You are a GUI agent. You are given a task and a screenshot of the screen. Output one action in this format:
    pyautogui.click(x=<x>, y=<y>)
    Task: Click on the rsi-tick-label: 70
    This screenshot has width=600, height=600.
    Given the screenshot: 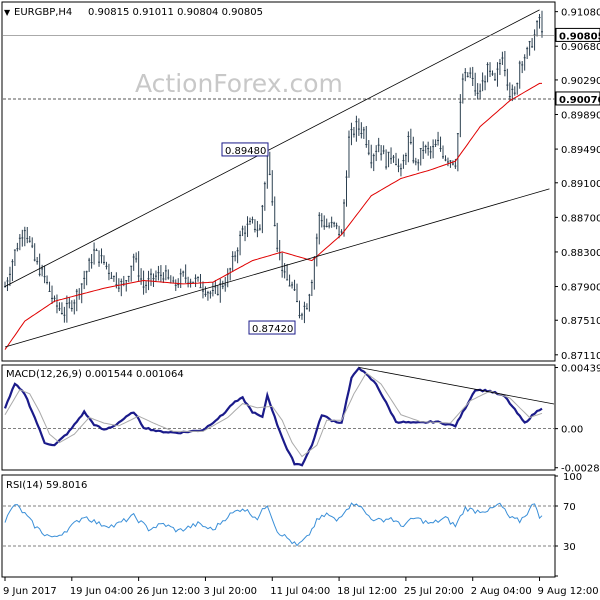 What is the action you would take?
    pyautogui.click(x=569, y=507)
    